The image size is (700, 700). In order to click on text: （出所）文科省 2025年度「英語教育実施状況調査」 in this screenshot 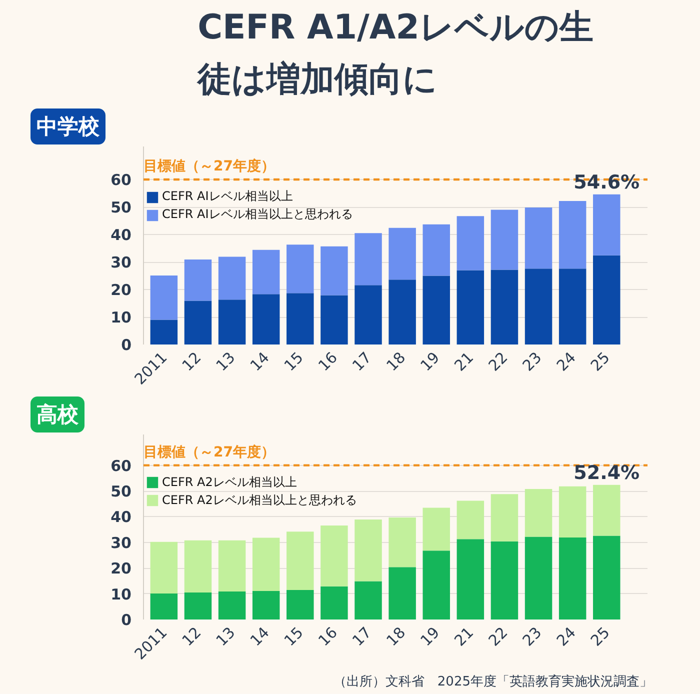, I will do `click(493, 682)`.